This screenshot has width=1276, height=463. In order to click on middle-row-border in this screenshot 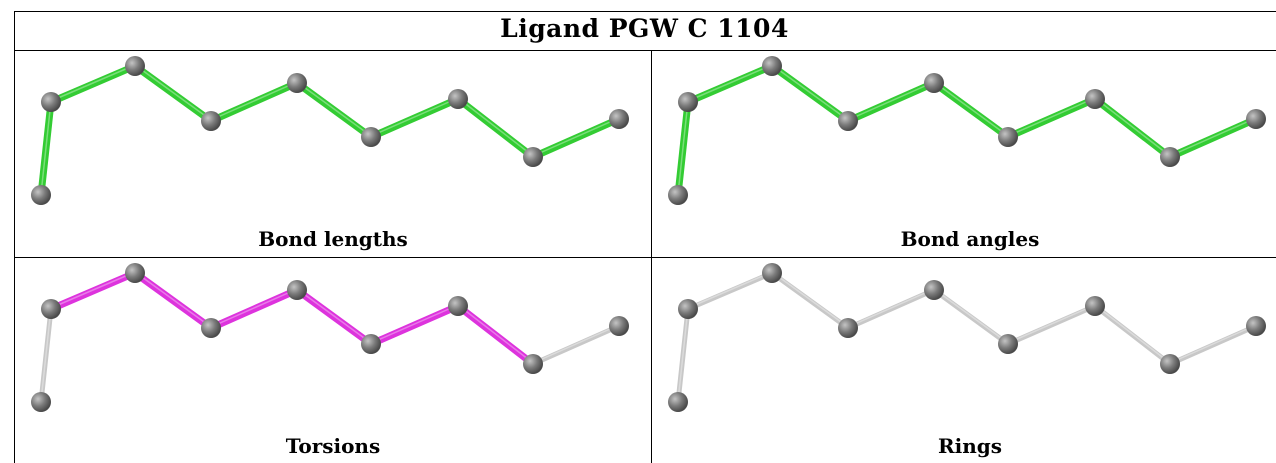, I will do `click(645, 257)`.